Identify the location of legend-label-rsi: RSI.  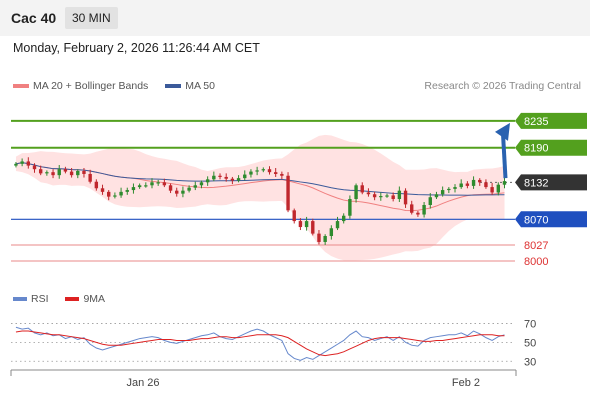
(40, 299).